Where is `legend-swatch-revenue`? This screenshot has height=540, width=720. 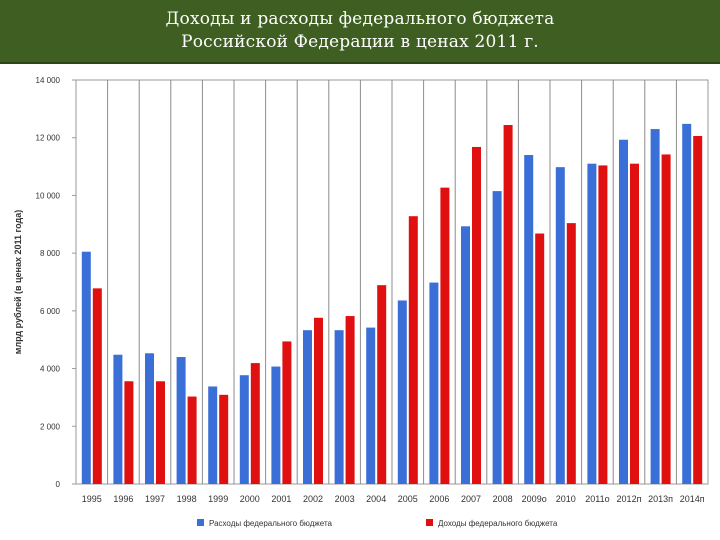
legend-swatch-revenue is located at coordinates (429, 522).